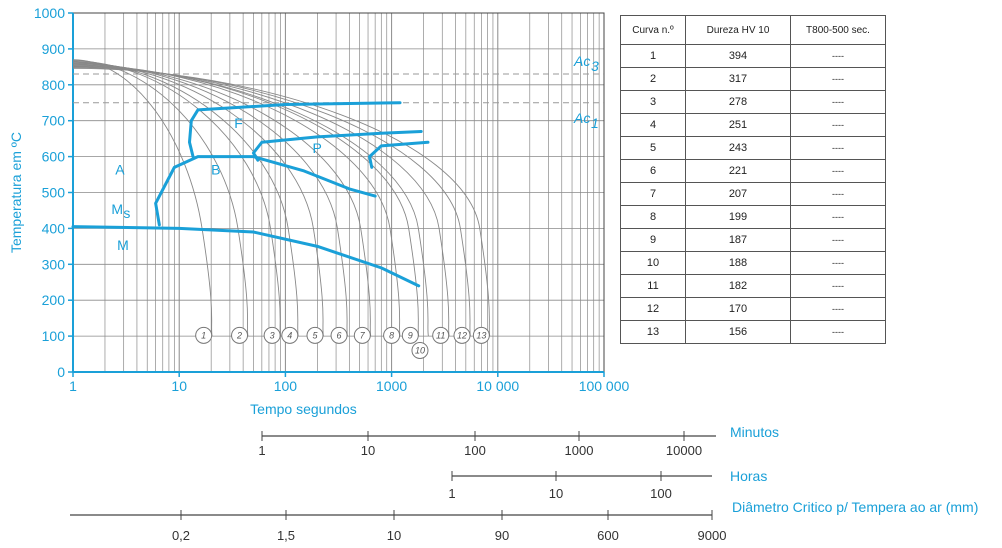 Image resolution: width=1002 pixels, height=548 pixels. What do you see at coordinates (753, 332) in the screenshot?
I see `table-row: 13 156 ----` at bounding box center [753, 332].